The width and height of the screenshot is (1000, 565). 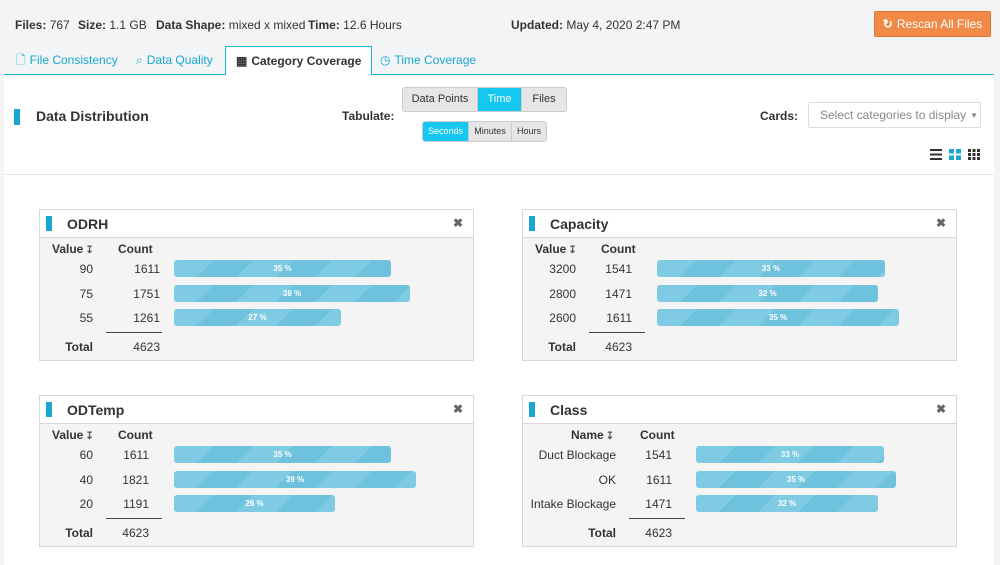 I want to click on search-icon: ⌕, so click(x=139, y=60).